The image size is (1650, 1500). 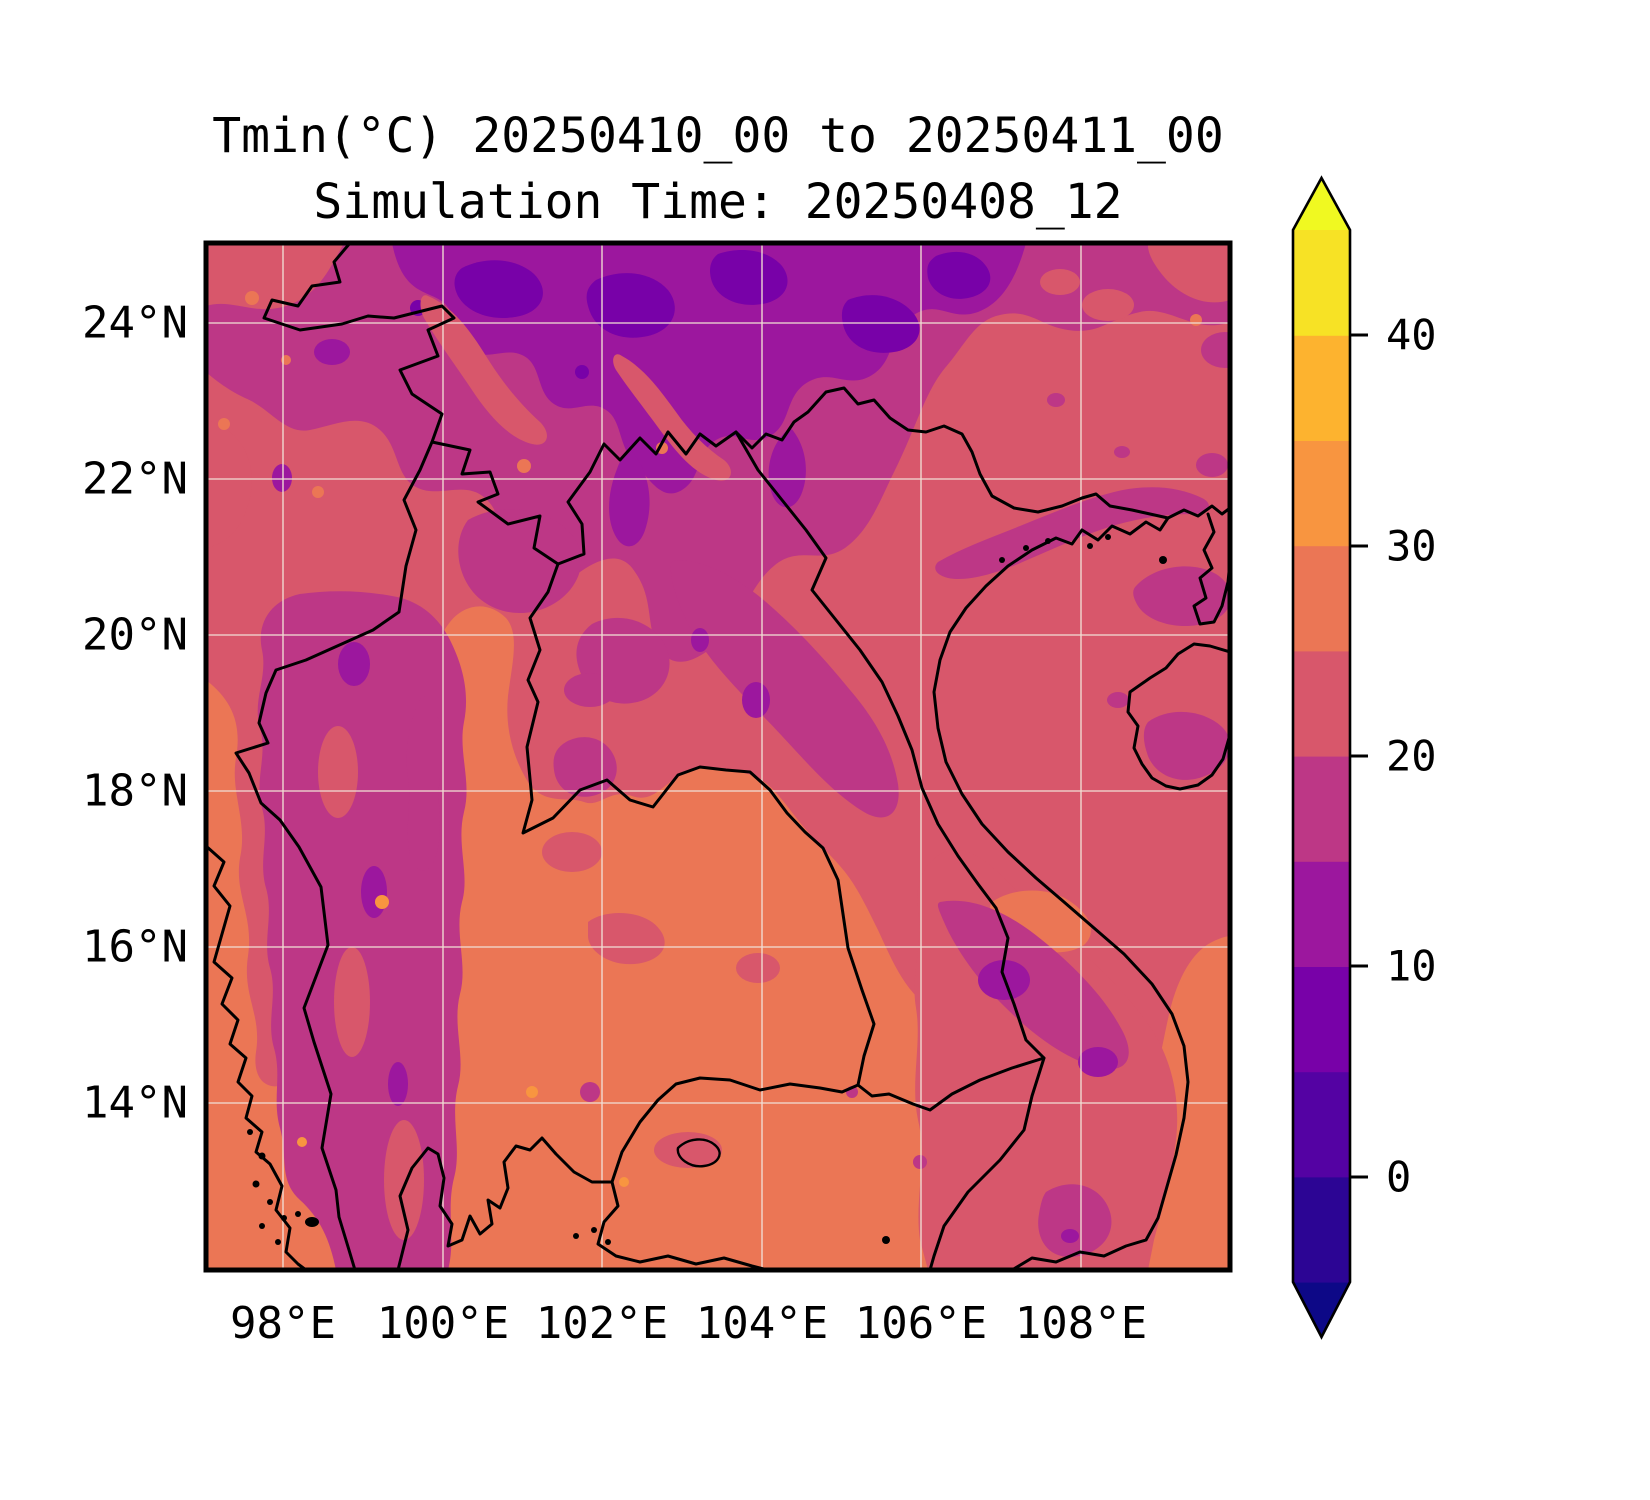 What do you see at coordinates (921, 1323) in the screenshot?
I see `x-tick-label: 106°E` at bounding box center [921, 1323].